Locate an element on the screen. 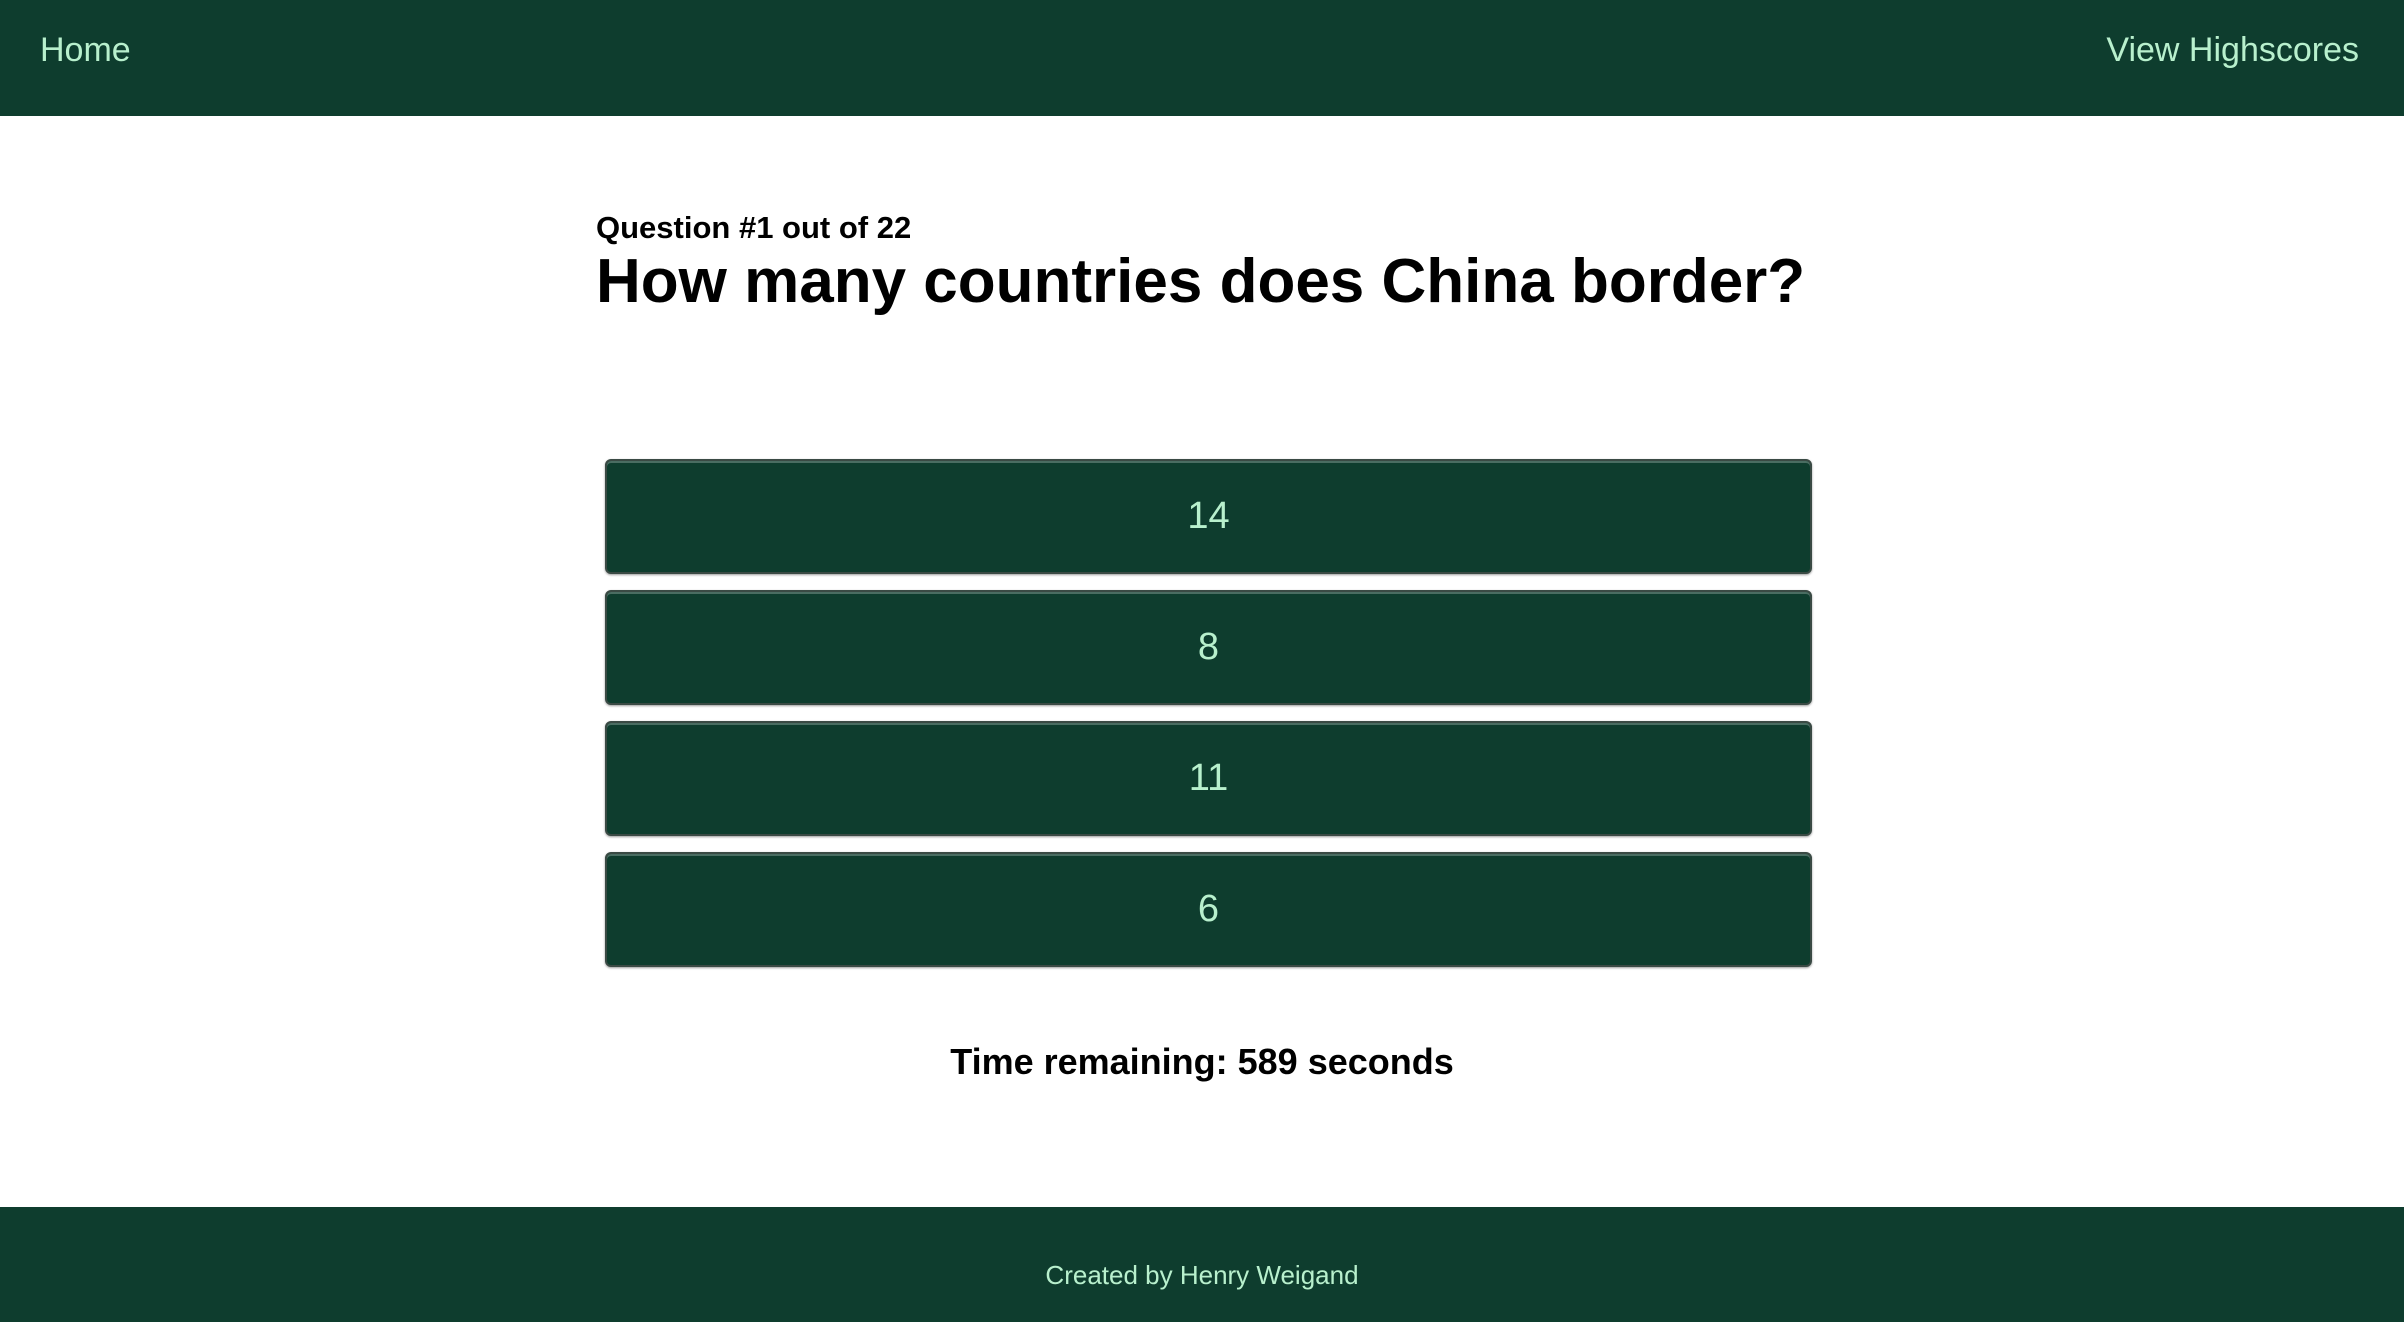 Image resolution: width=2404 pixels, height=1322 pixels. answer-button-2: 8 is located at coordinates (1208, 647).